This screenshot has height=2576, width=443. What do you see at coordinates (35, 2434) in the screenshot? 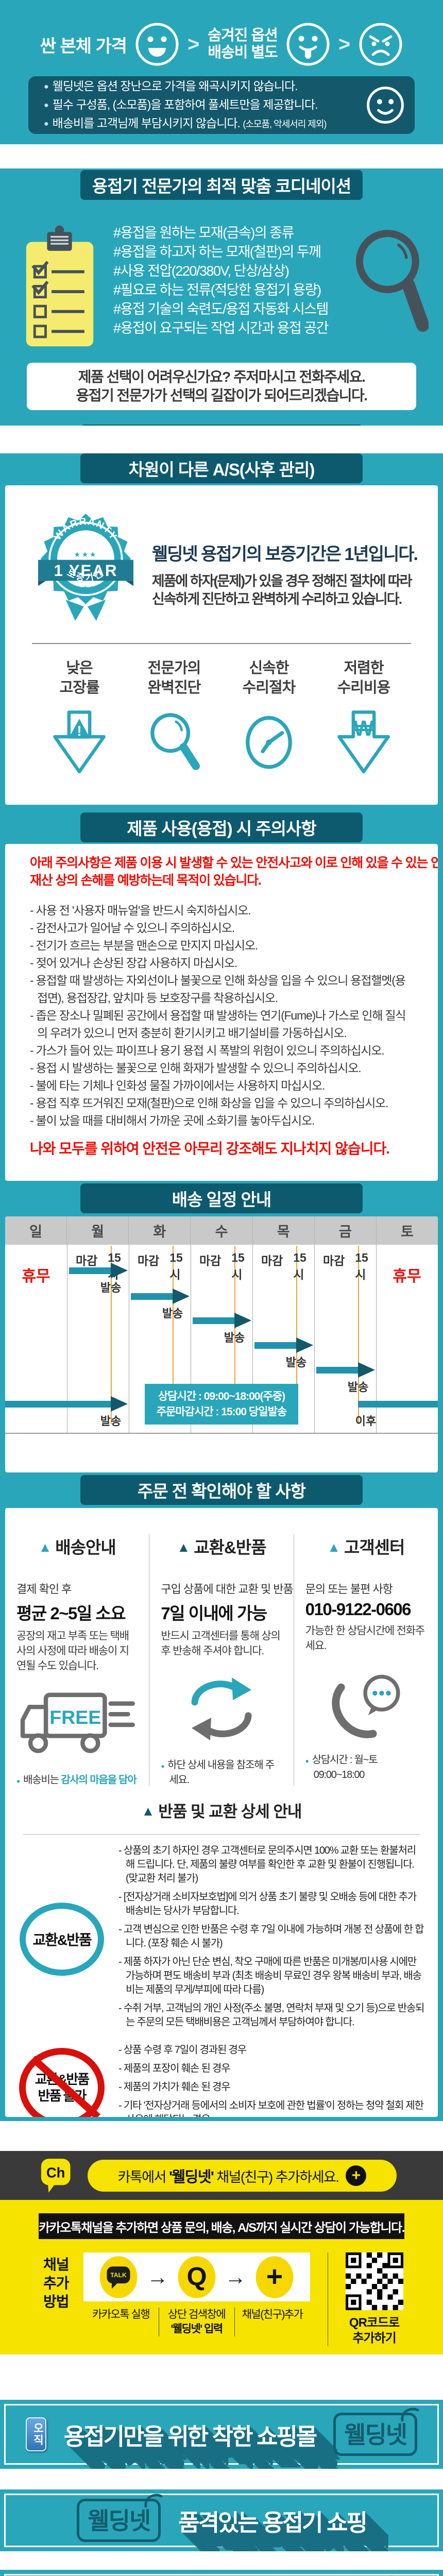
I see `only-badge: 오직` at bounding box center [35, 2434].